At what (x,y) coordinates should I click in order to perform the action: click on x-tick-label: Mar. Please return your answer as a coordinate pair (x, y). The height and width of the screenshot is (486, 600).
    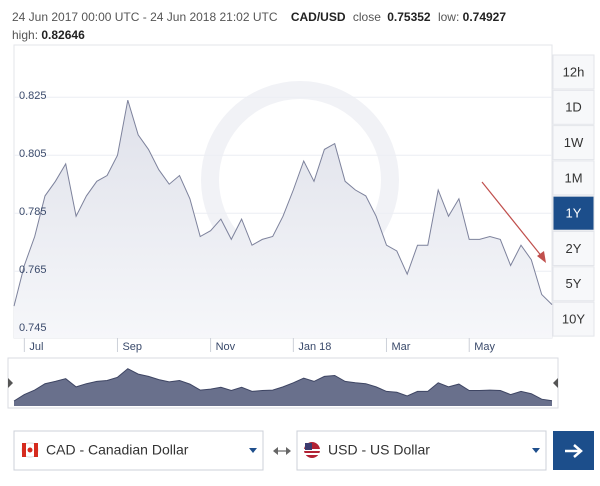
    Looking at the image, I should click on (400, 347).